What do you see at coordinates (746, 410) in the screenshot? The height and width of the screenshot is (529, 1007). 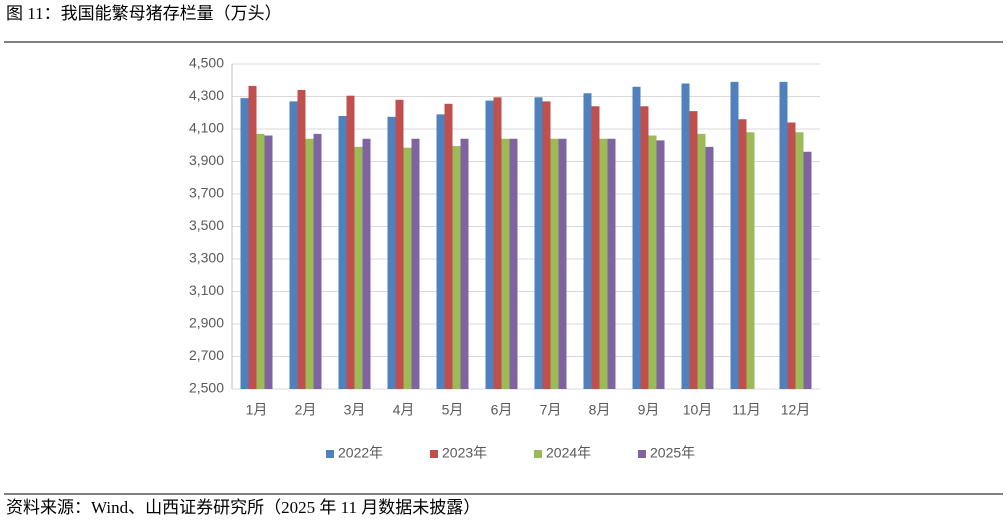 I see `x-tick-label: 11月` at bounding box center [746, 410].